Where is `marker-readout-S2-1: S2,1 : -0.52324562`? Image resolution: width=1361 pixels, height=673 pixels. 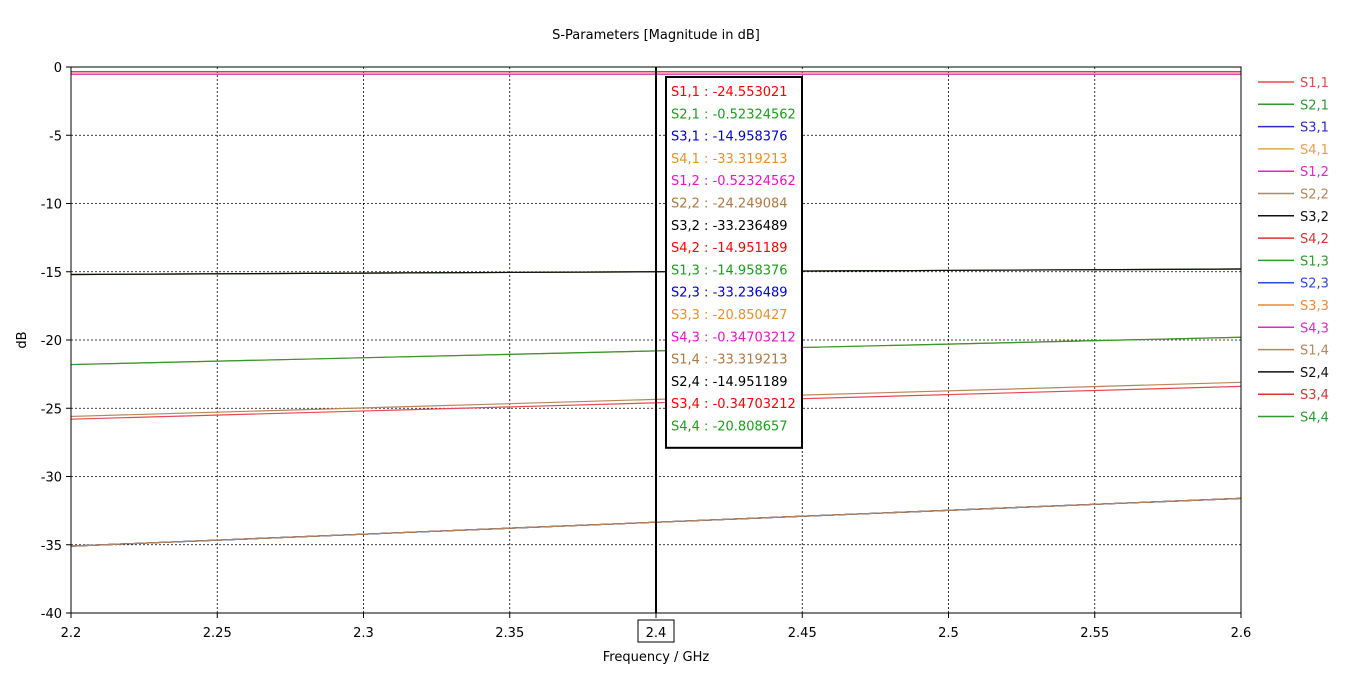
marker-readout-S2-1: S2,1 : -0.52324562 is located at coordinates (733, 114).